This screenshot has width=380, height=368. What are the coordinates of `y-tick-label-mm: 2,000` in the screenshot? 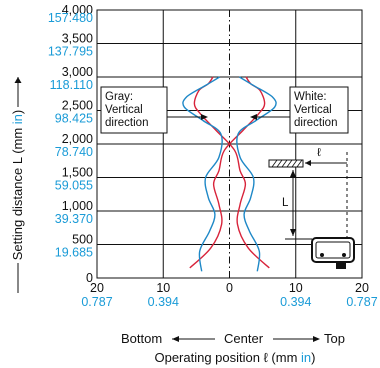 It's located at (77, 139).